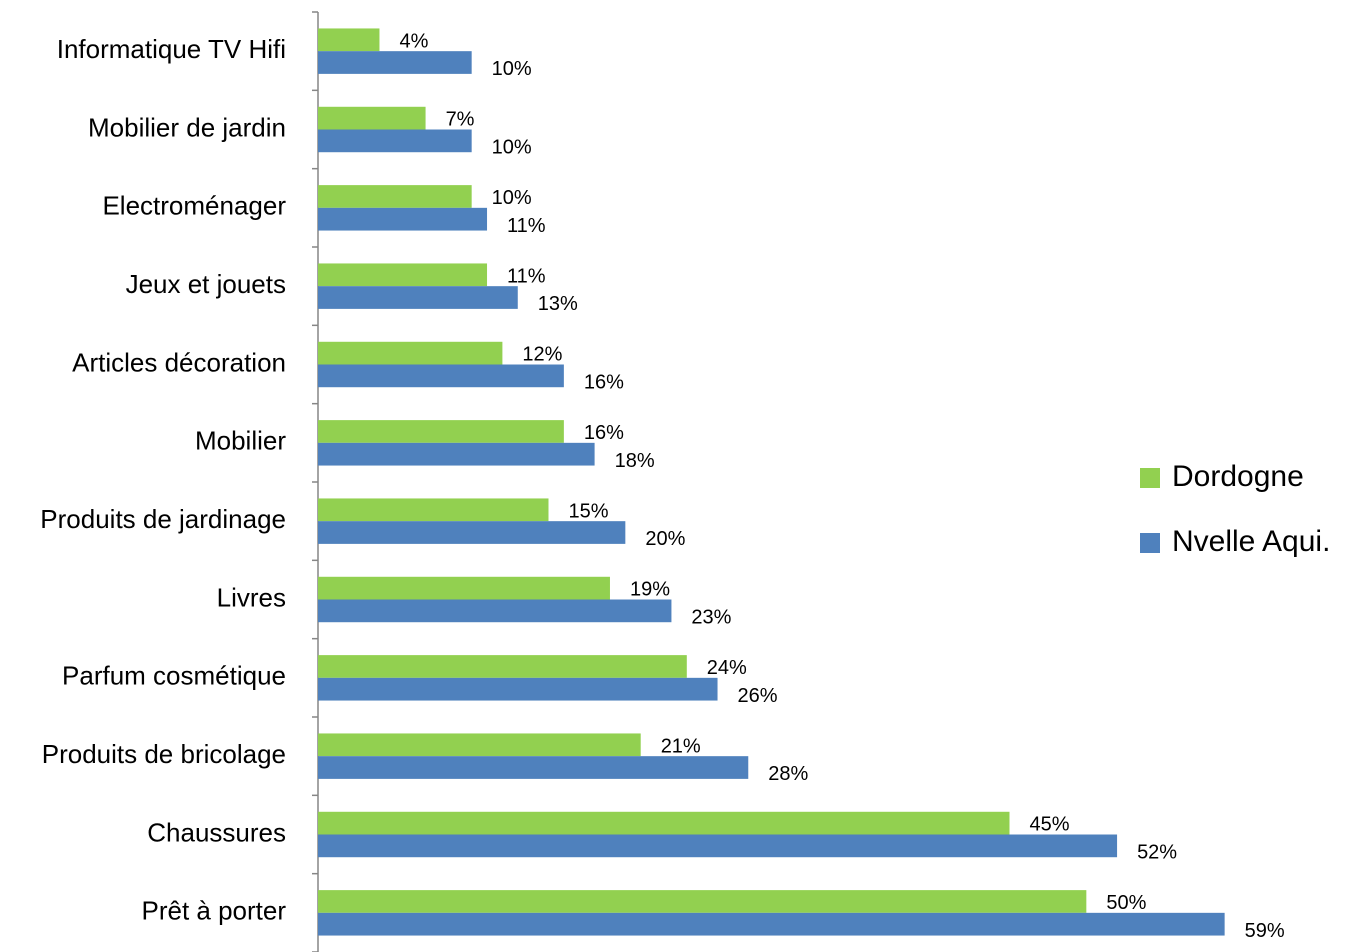 This screenshot has width=1357, height=952. What do you see at coordinates (216, 832) in the screenshot?
I see `y-tick-label: Chaussures` at bounding box center [216, 832].